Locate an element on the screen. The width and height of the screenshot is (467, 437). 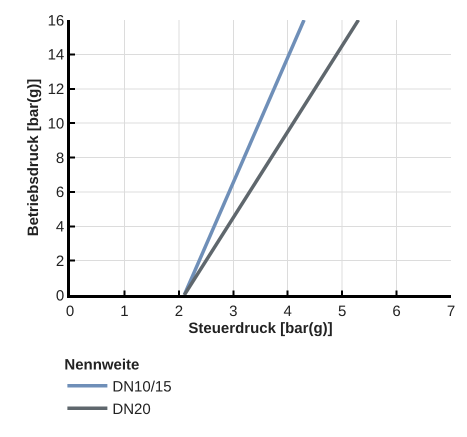
x-tick-label: 3 is located at coordinates (233, 311).